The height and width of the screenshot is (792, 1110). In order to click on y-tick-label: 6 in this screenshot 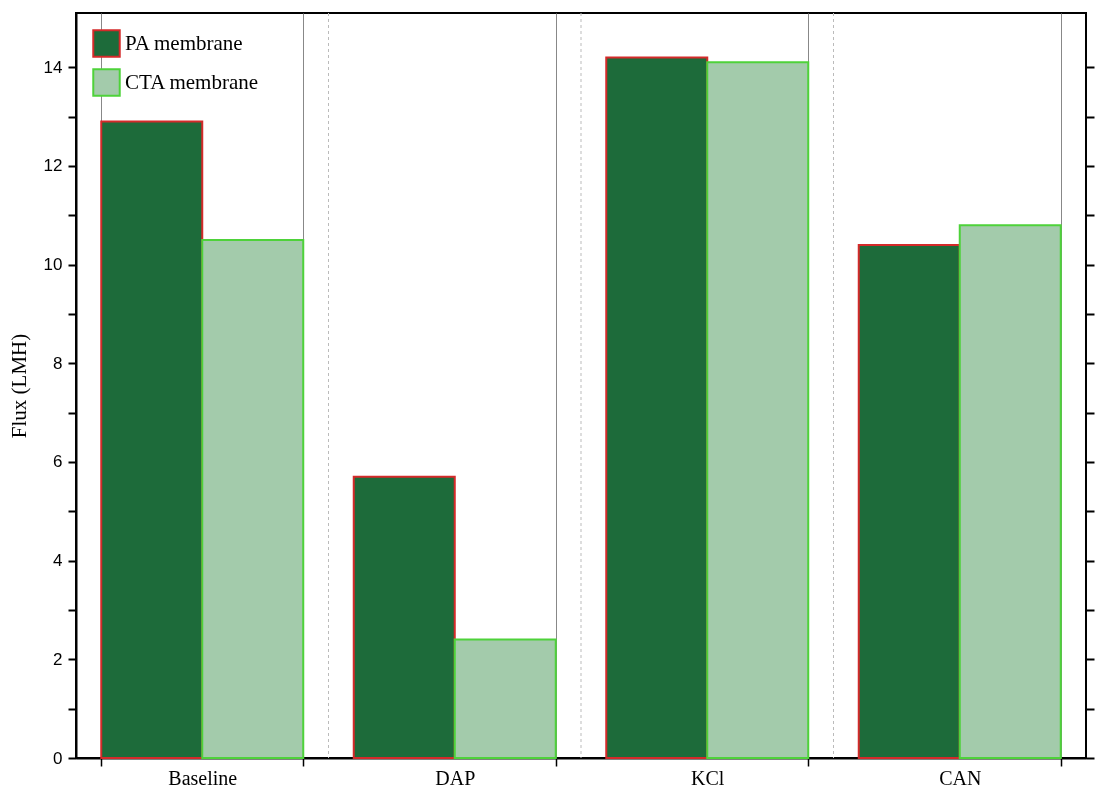, I will do `click(58, 462)`.